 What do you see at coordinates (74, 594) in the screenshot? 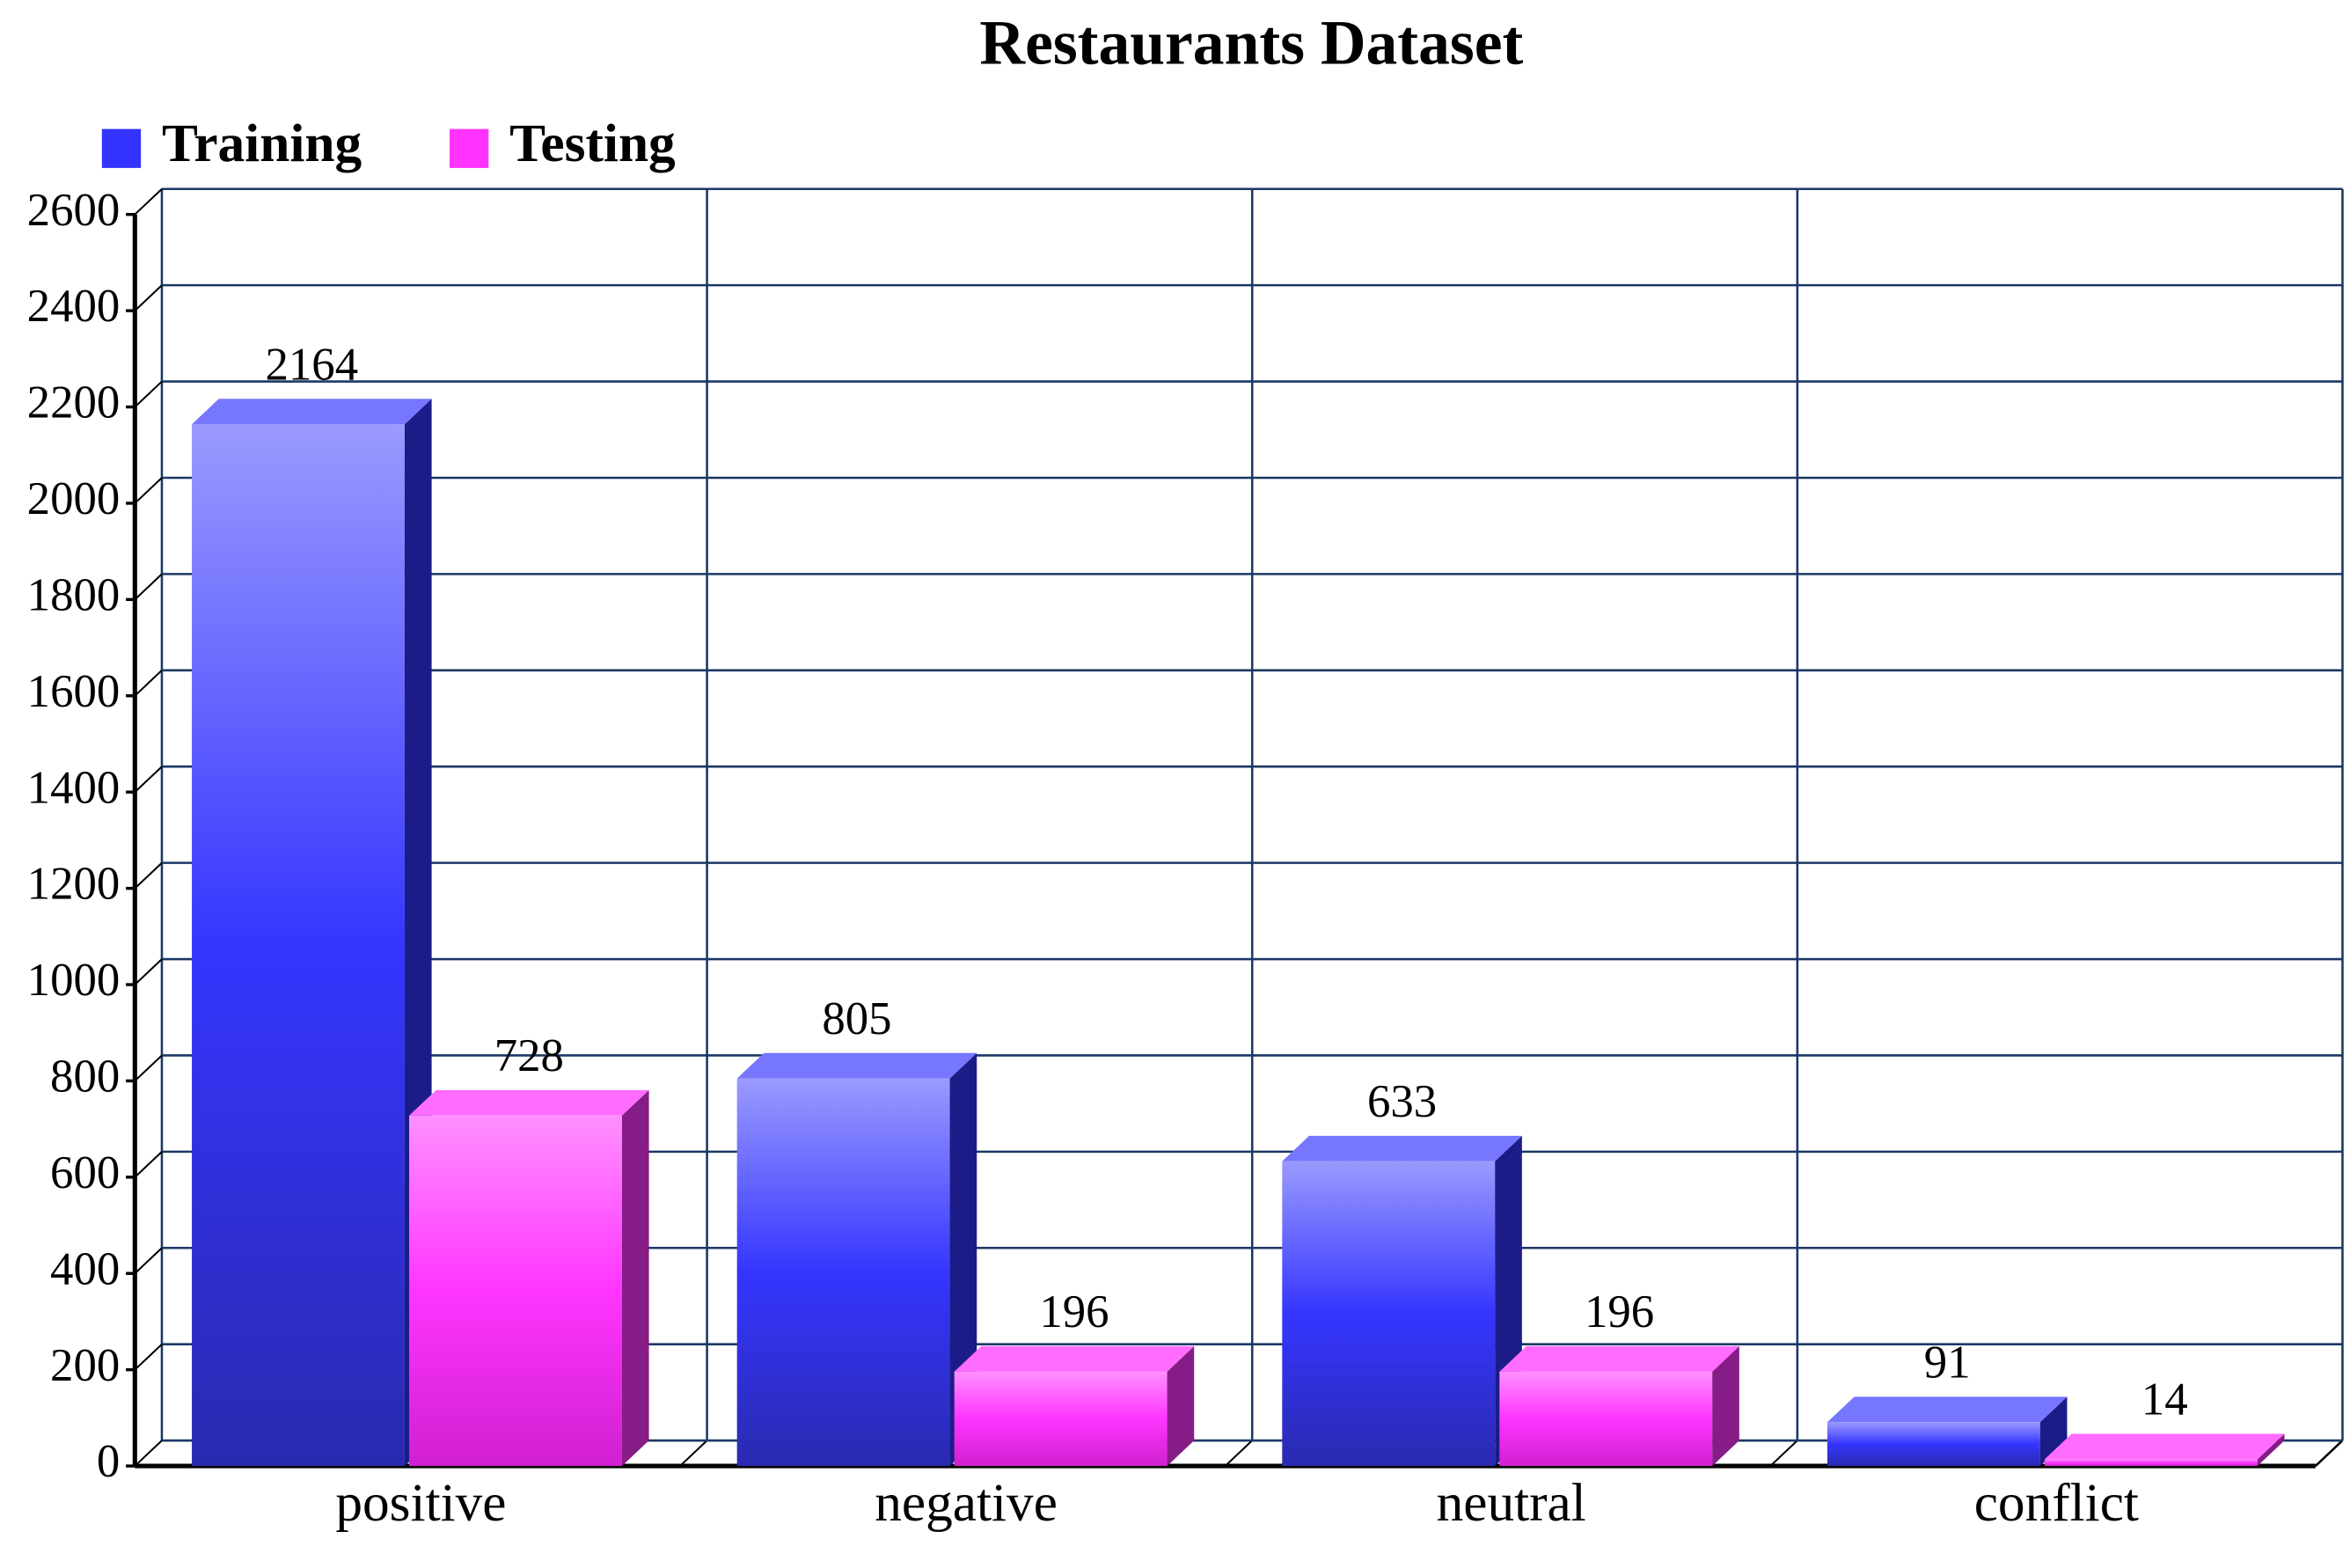
I see `y-tick-label: 1800` at bounding box center [74, 594].